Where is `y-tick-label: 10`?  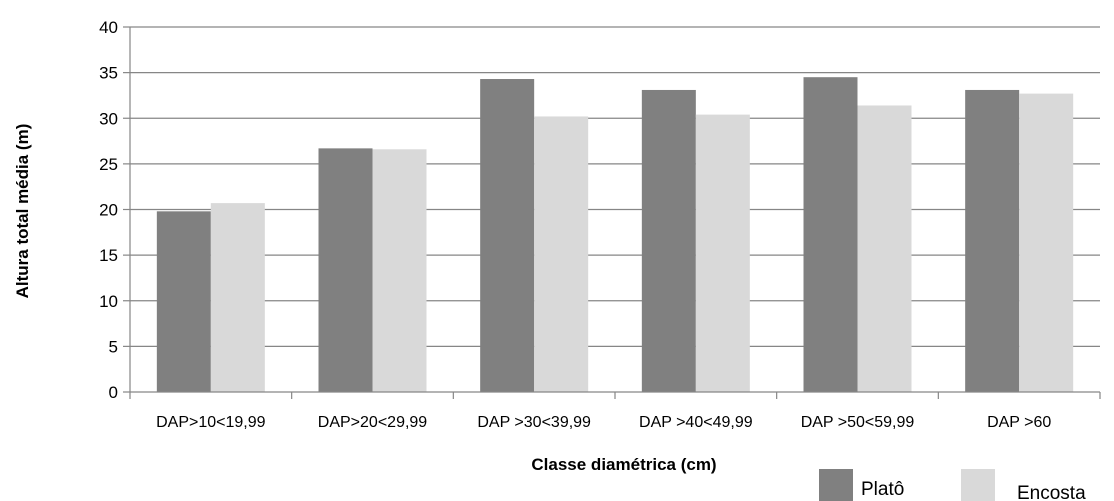
y-tick-label: 10 is located at coordinates (108, 301).